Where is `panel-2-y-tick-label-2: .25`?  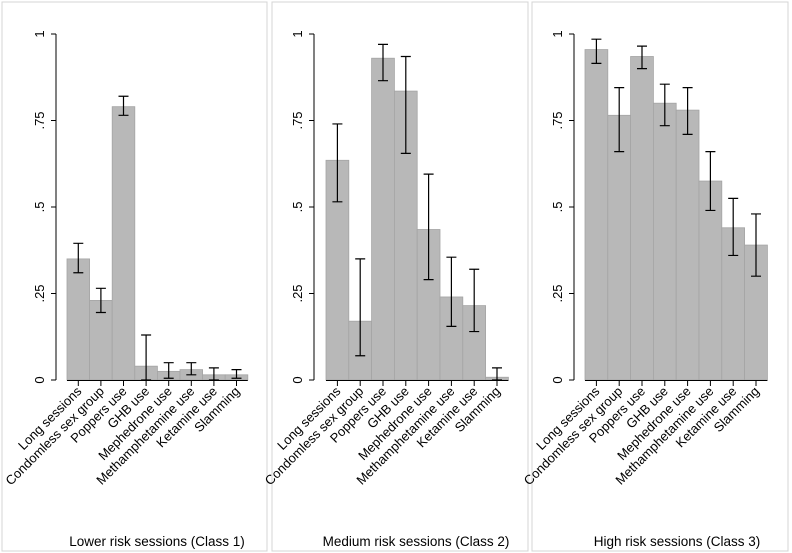 panel-2-y-tick-label-2: .25 is located at coordinates (297, 293).